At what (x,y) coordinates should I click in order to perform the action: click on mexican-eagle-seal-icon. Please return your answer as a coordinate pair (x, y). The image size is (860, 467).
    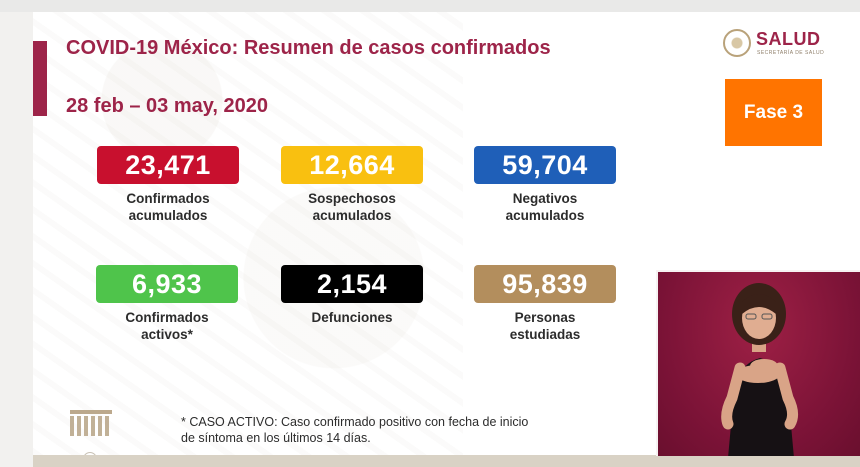
    Looking at the image, I should click on (737, 43).